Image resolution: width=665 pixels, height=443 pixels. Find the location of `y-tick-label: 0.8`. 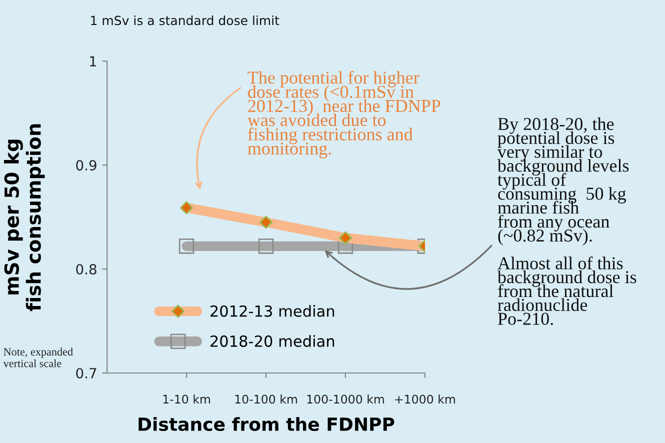

y-tick-label: 0.8 is located at coordinates (86, 269).